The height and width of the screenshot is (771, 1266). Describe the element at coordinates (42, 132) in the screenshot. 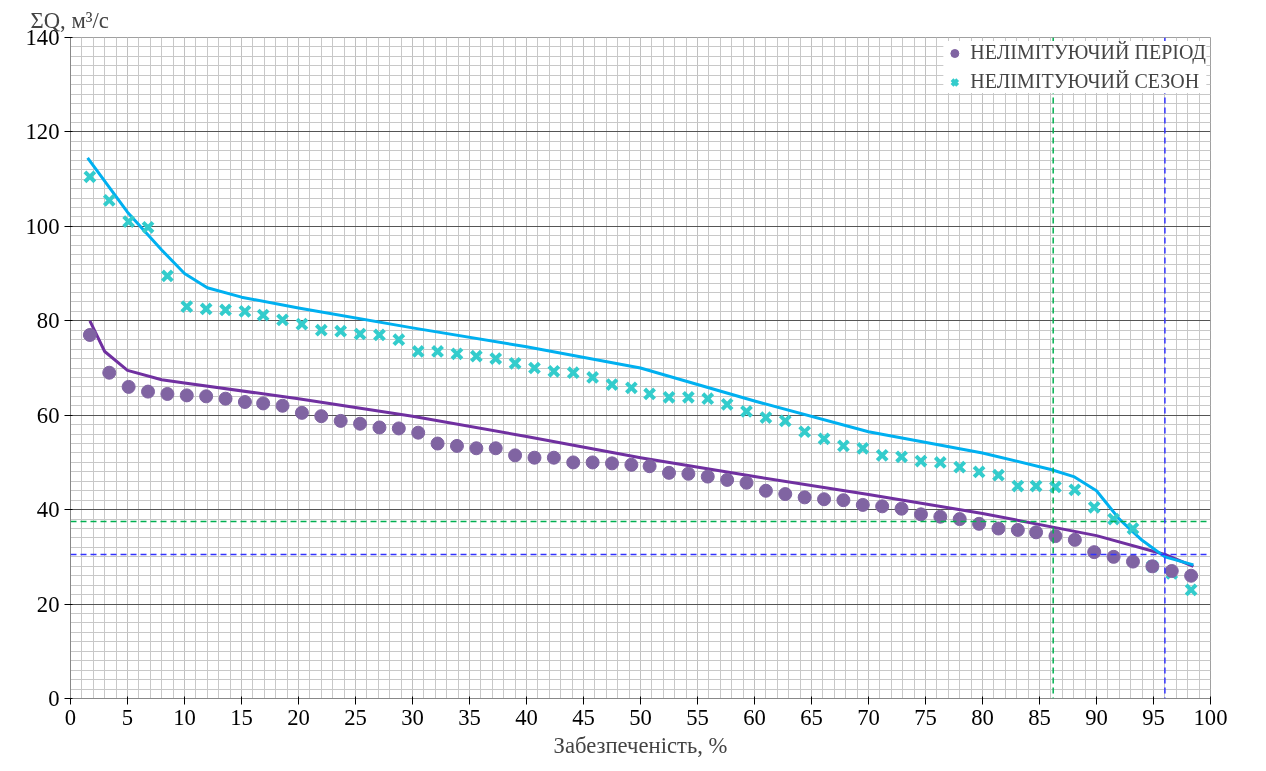

I see `y-tick-label: 120` at that location.